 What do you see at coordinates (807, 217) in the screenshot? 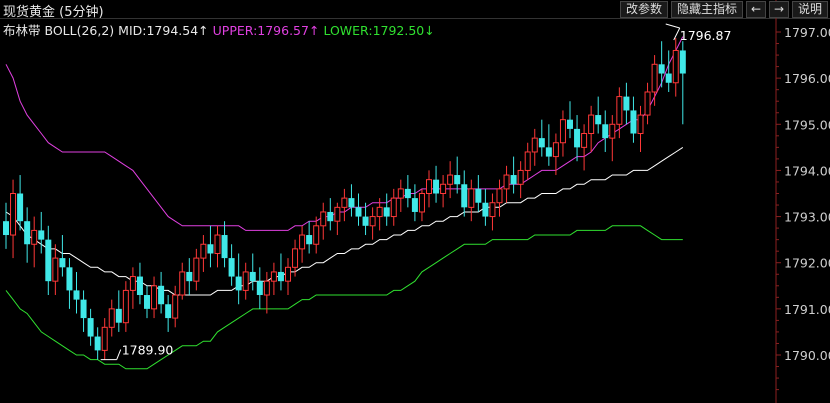
I see `y-tick-label: 1793.00` at bounding box center [807, 217].